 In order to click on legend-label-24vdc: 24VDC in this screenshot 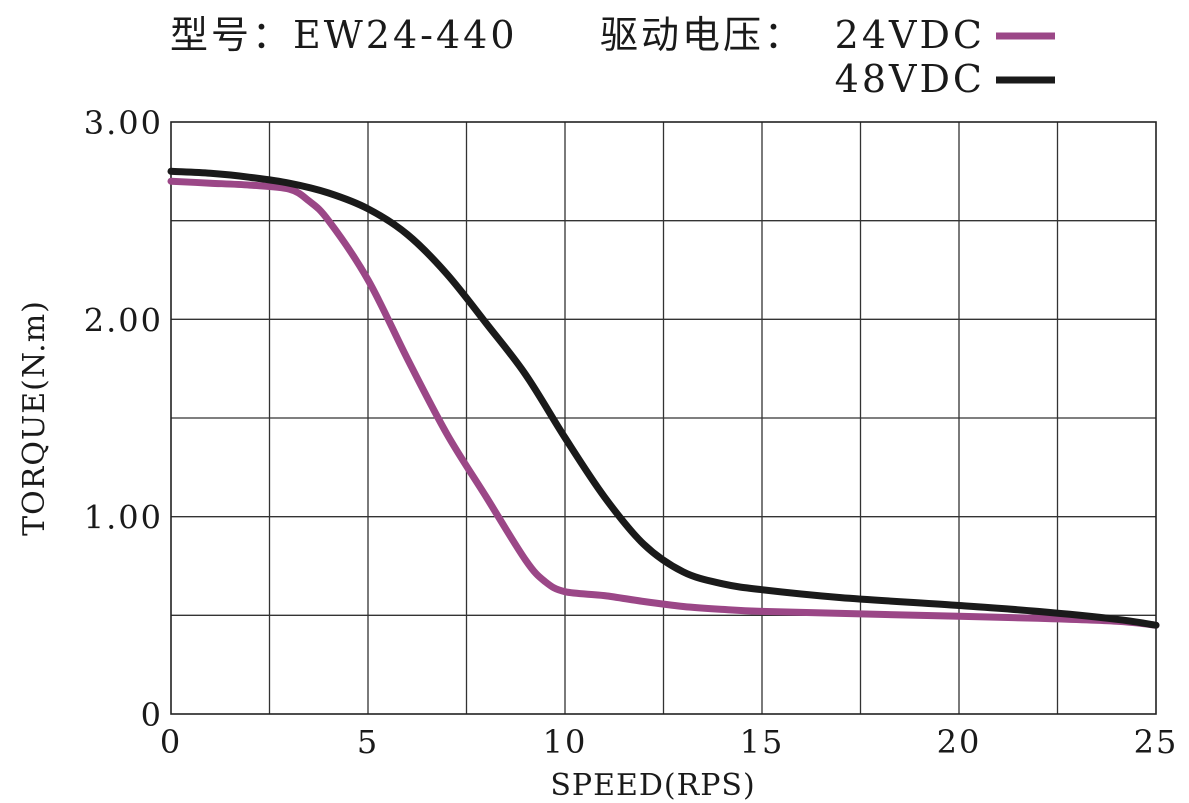, I will do `click(910, 35)`.